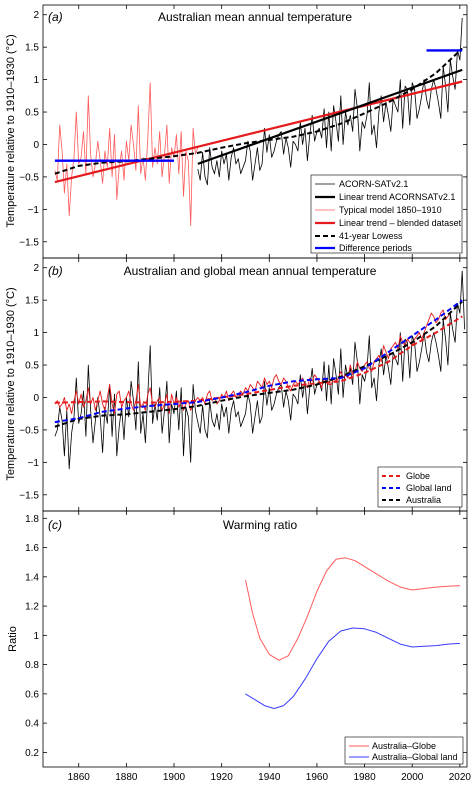  Describe the element at coordinates (364, 777) in the screenshot. I see `x-tick-label: 1980` at that location.